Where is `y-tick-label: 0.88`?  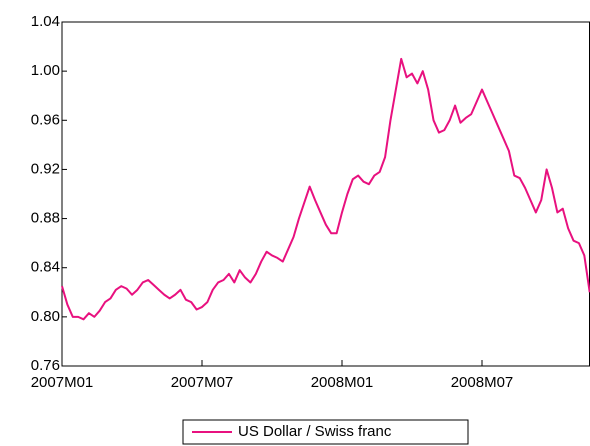
y-tick-label: 0.88 is located at coordinates (45, 218).